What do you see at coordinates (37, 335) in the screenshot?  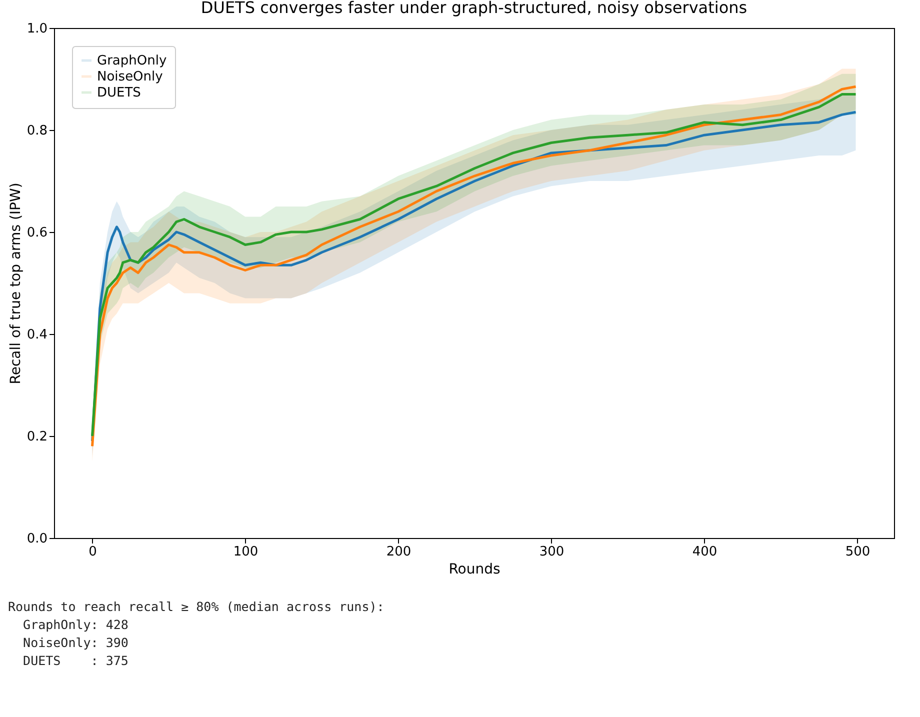 I see `y-tick-label: 0.4` at bounding box center [37, 335].